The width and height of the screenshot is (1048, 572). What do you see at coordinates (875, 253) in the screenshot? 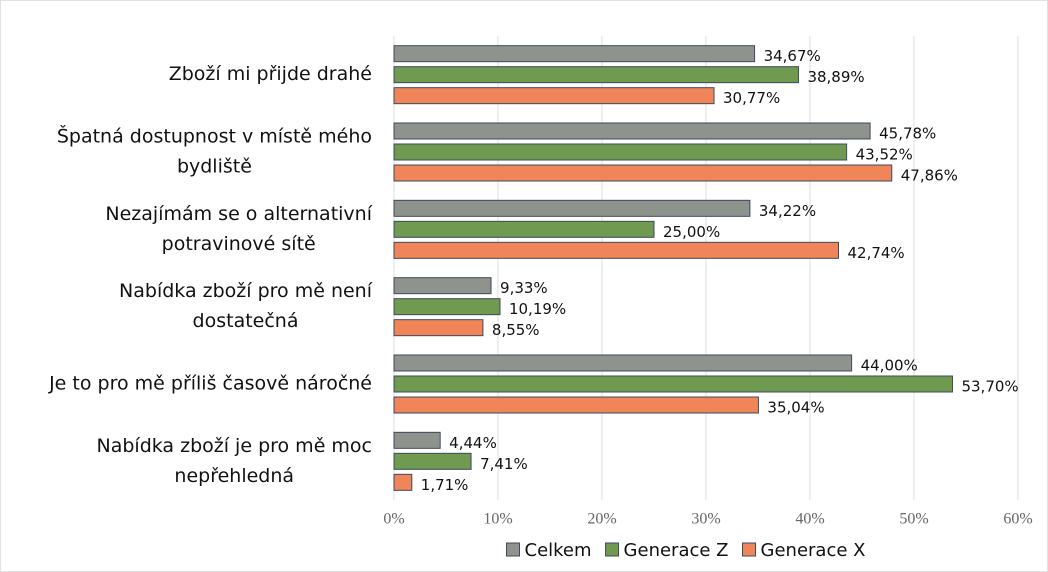
I see `data-label: 42,74%` at bounding box center [875, 253].